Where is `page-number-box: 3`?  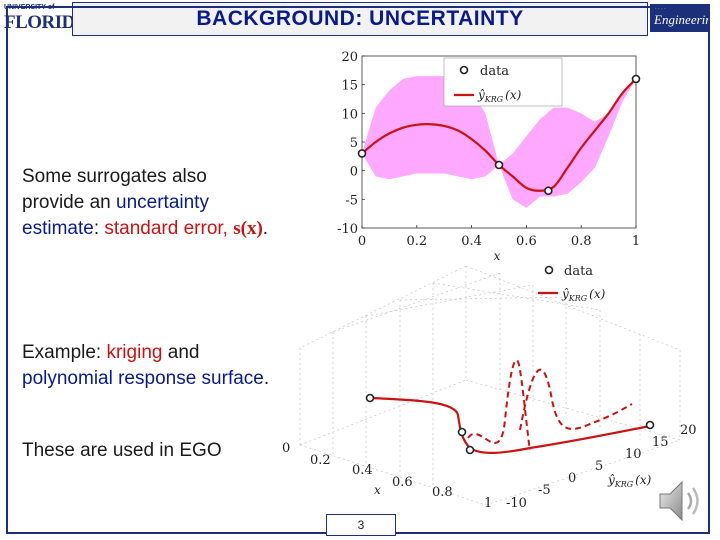
page-number-box: 3 is located at coordinates (361, 525).